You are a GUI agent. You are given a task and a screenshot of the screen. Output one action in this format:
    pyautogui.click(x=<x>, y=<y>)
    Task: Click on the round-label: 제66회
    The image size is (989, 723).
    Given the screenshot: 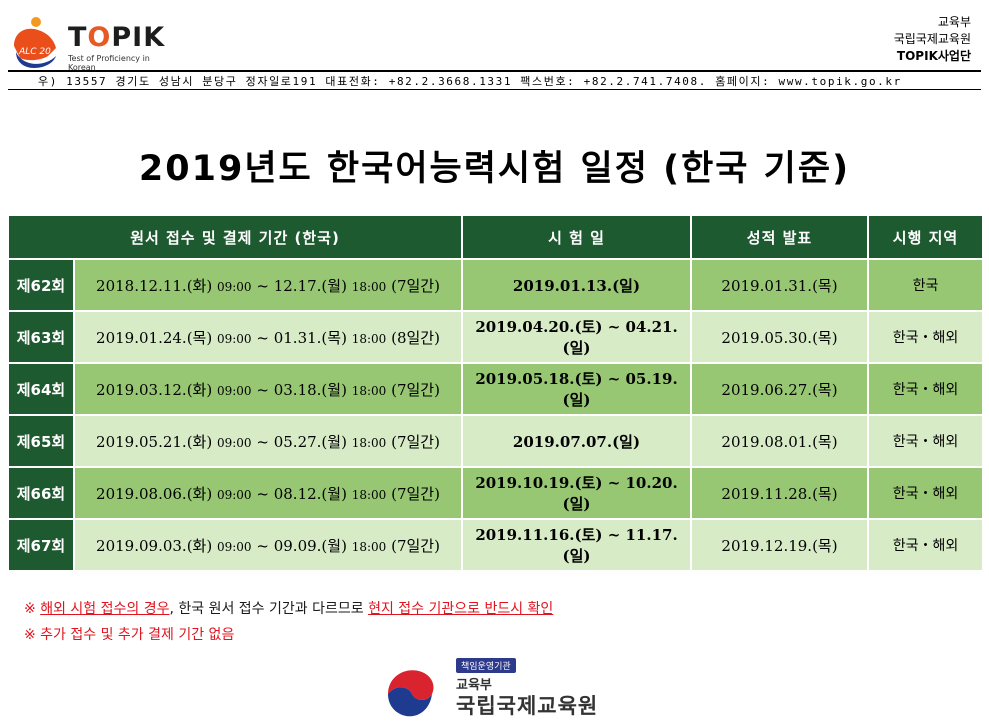 What is the action you would take?
    pyautogui.click(x=41, y=493)
    